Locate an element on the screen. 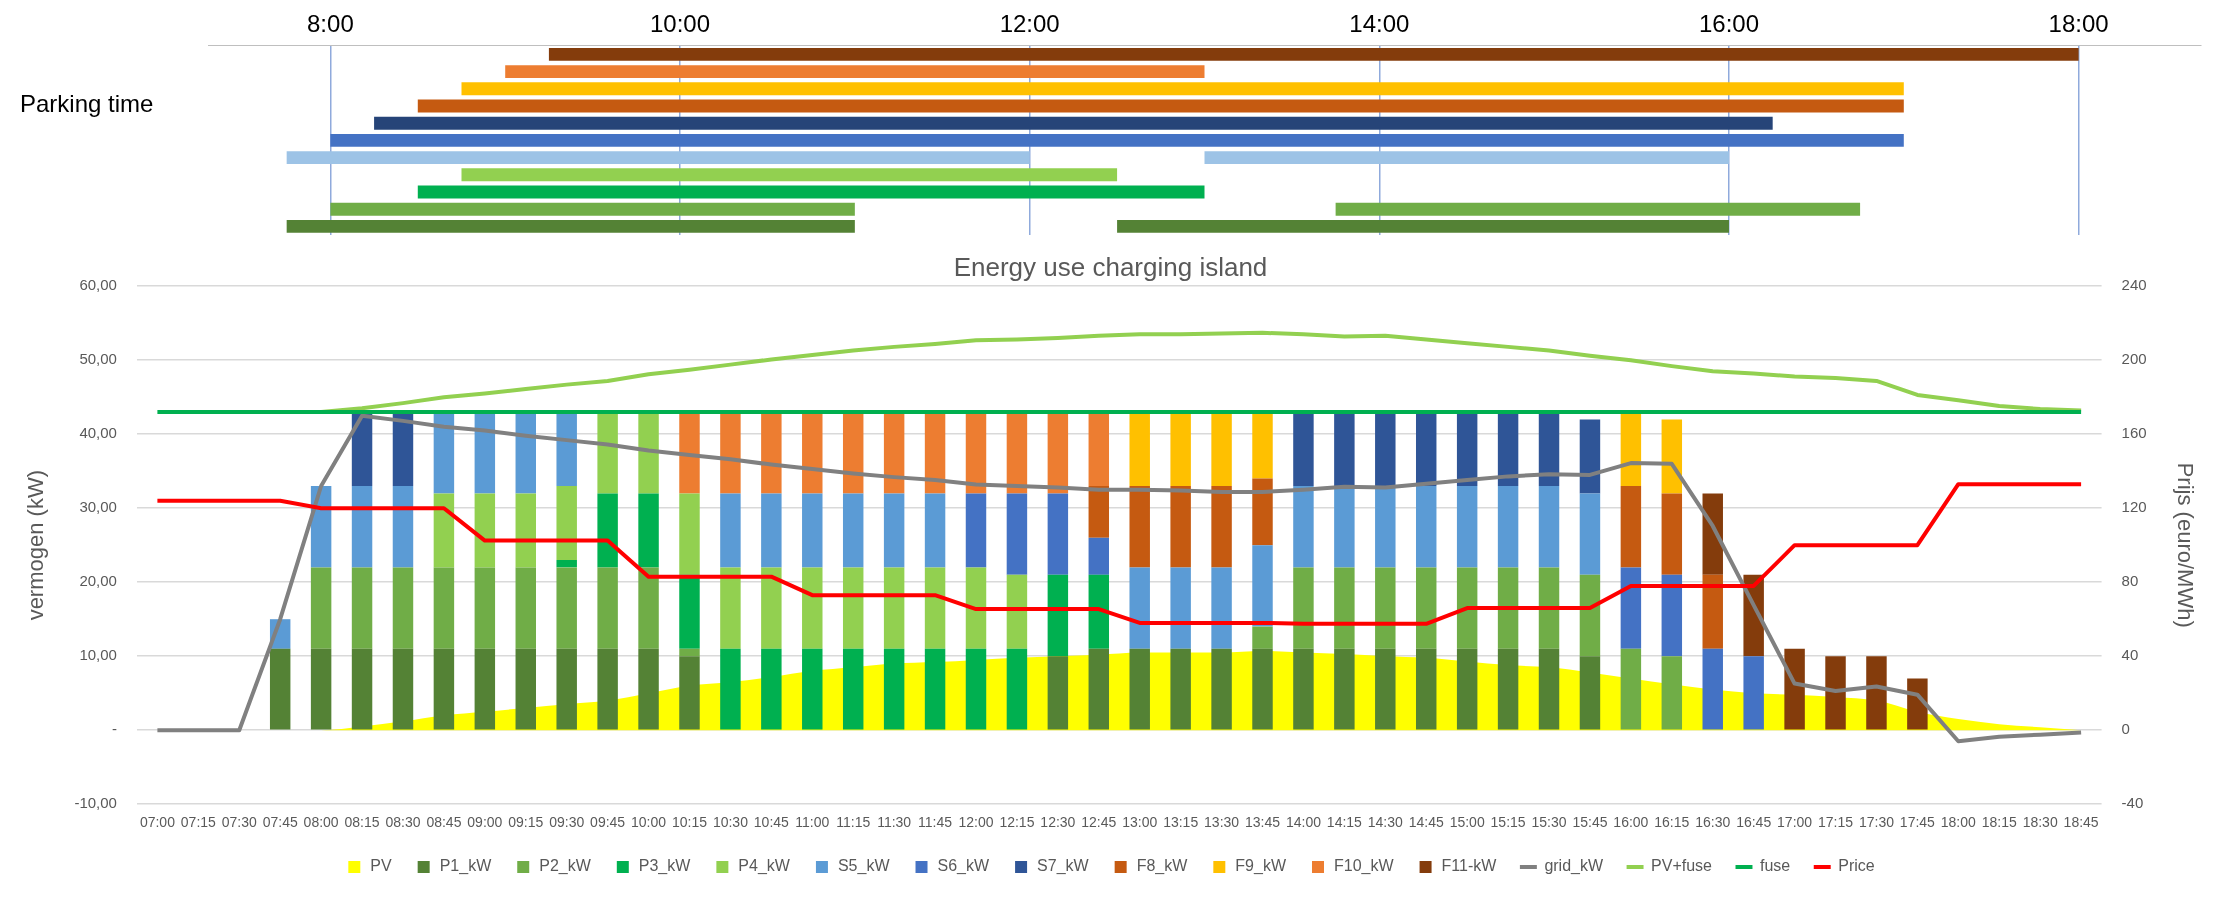 The width and height of the screenshot is (2221, 902). x-tick-label: 18:30 is located at coordinates (2040, 822).